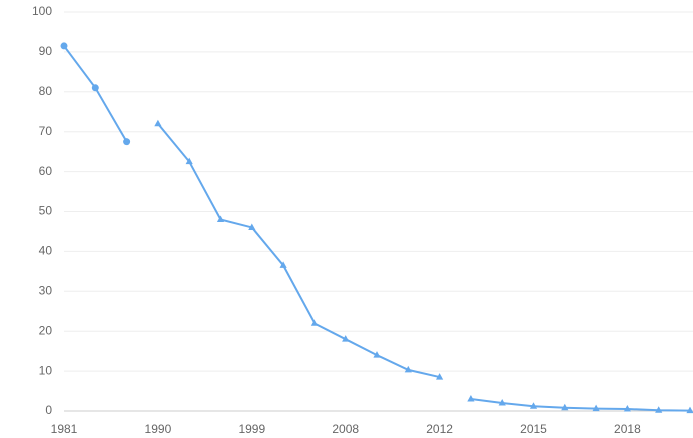  Describe the element at coordinates (46, 51) in the screenshot. I see `y-tick-label: 90` at that location.